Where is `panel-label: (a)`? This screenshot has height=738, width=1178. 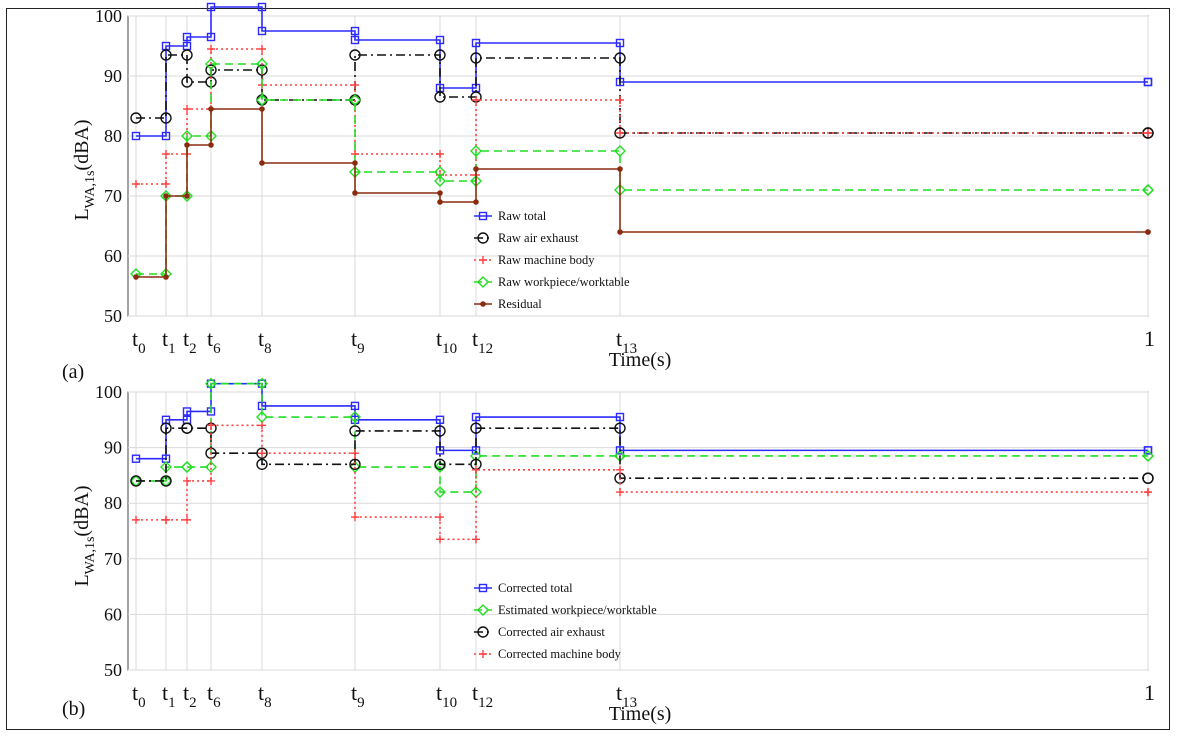 panel-label: (a) is located at coordinates (73, 372).